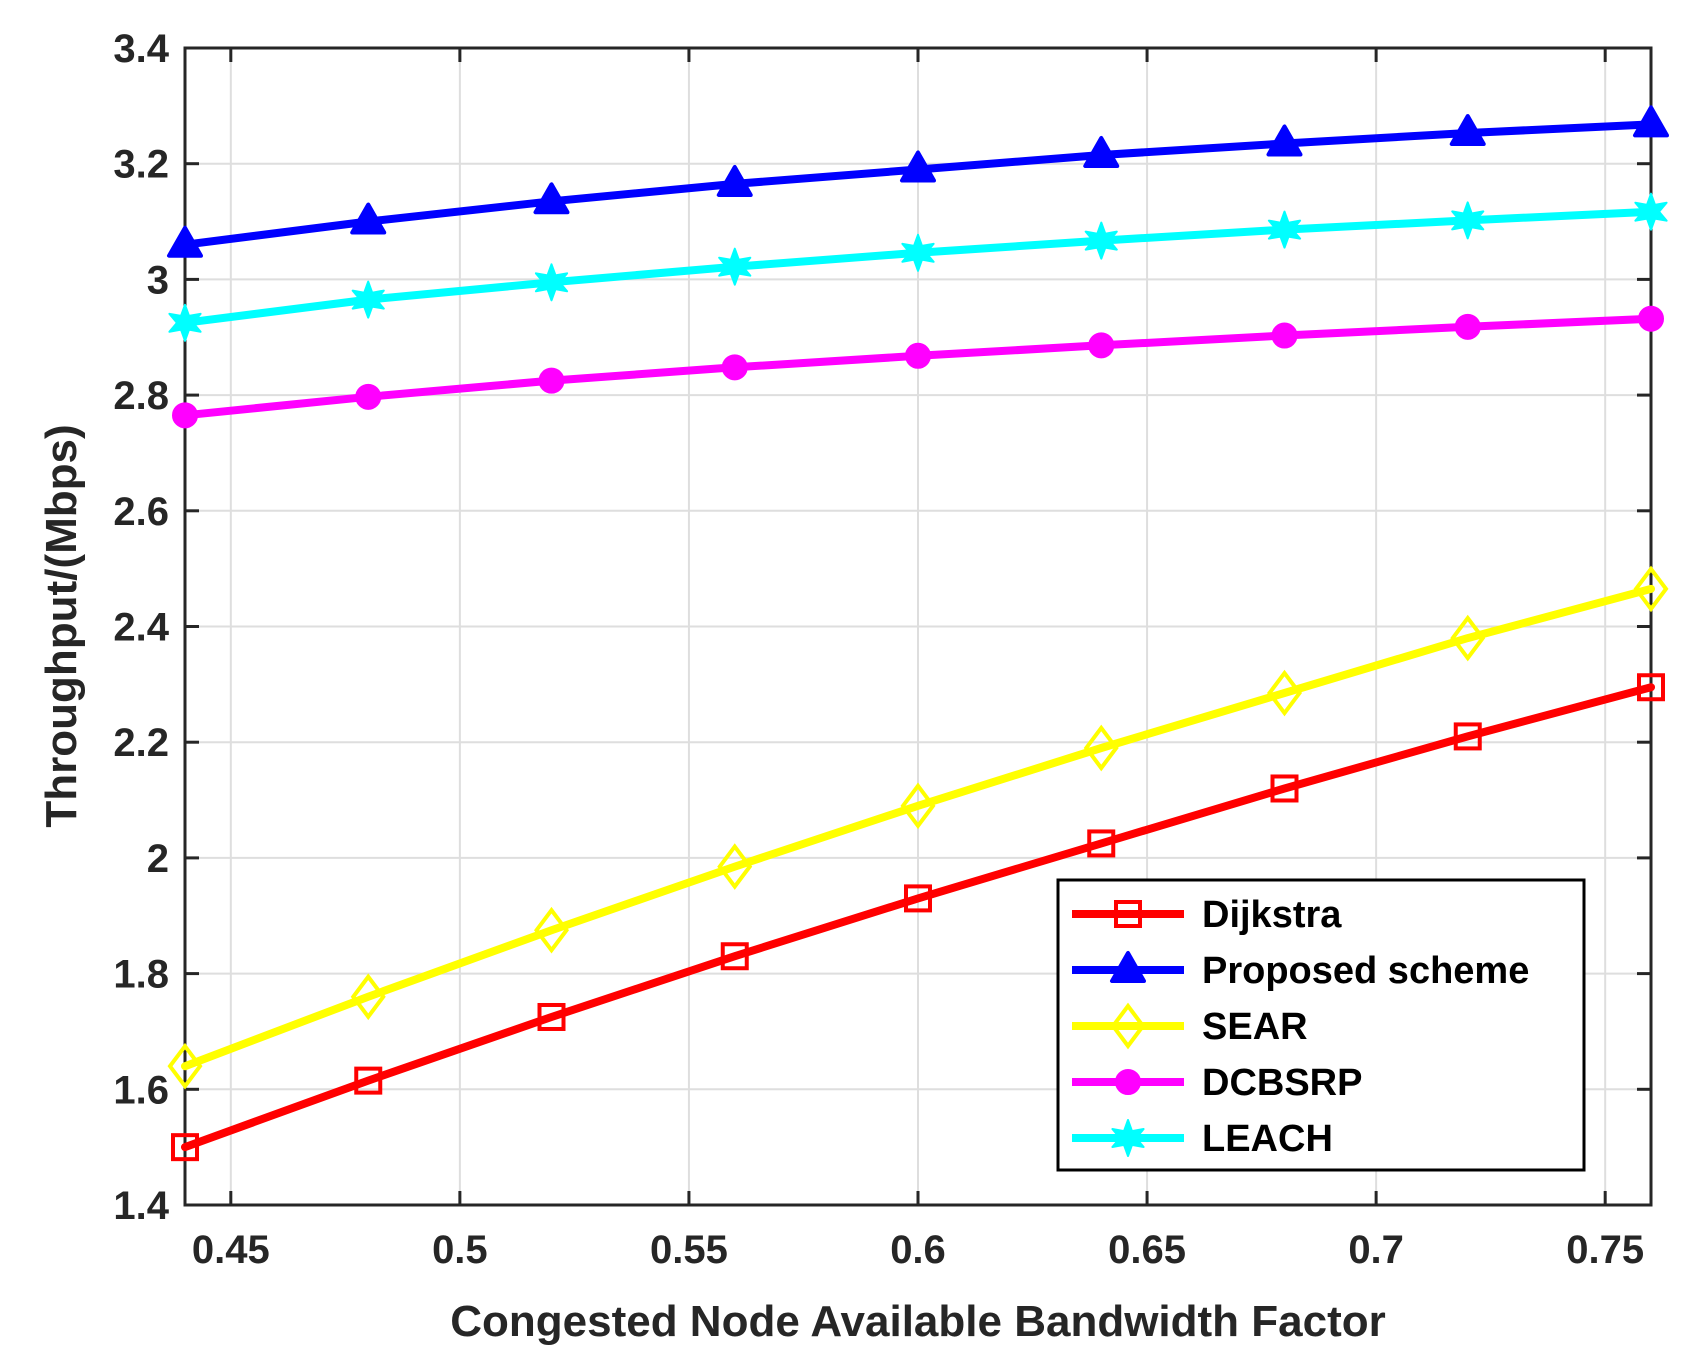 The width and height of the screenshot is (1692, 1368). I want to click on x-tick-label: 0.55, so click(689, 1250).